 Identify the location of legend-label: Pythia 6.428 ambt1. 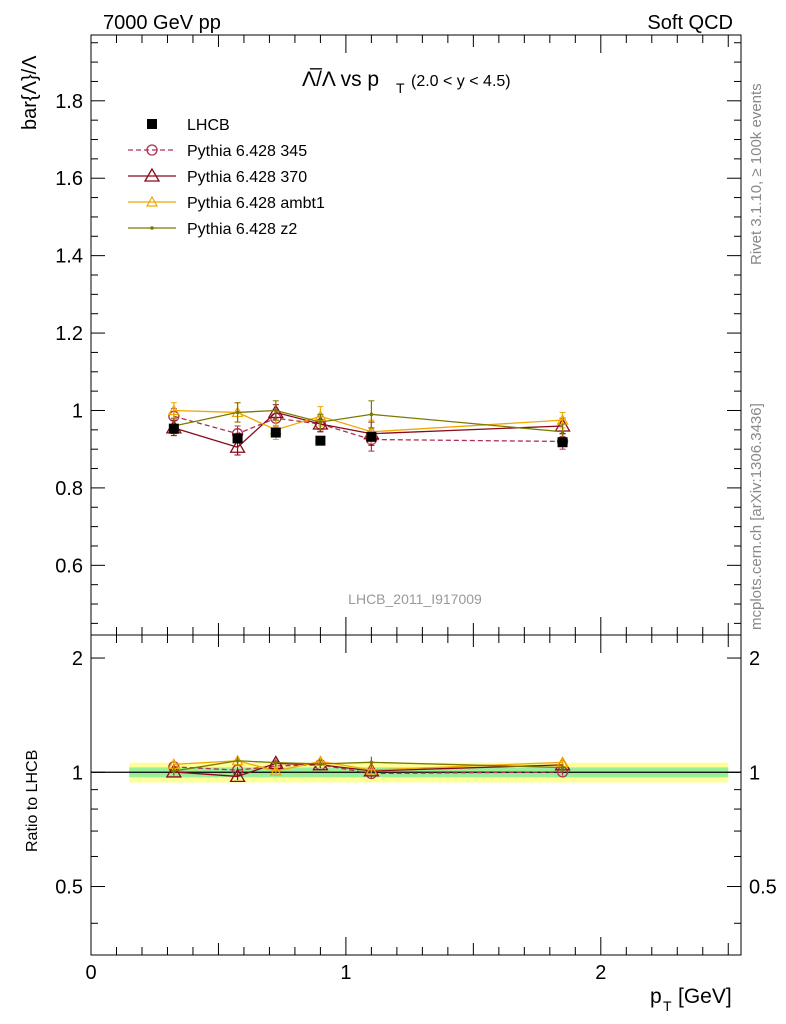
(256, 203).